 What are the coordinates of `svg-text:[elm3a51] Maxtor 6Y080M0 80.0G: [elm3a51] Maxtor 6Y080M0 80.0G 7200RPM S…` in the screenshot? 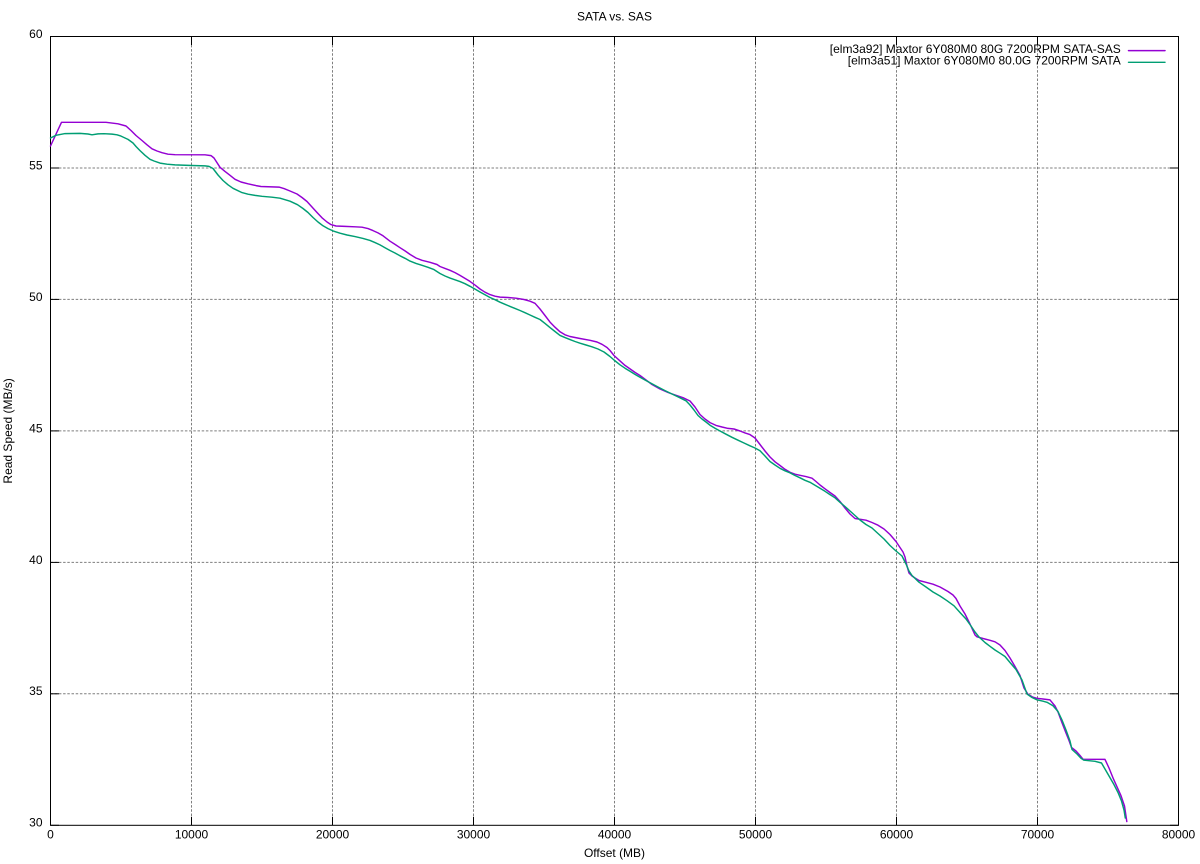 It's located at (984, 61).